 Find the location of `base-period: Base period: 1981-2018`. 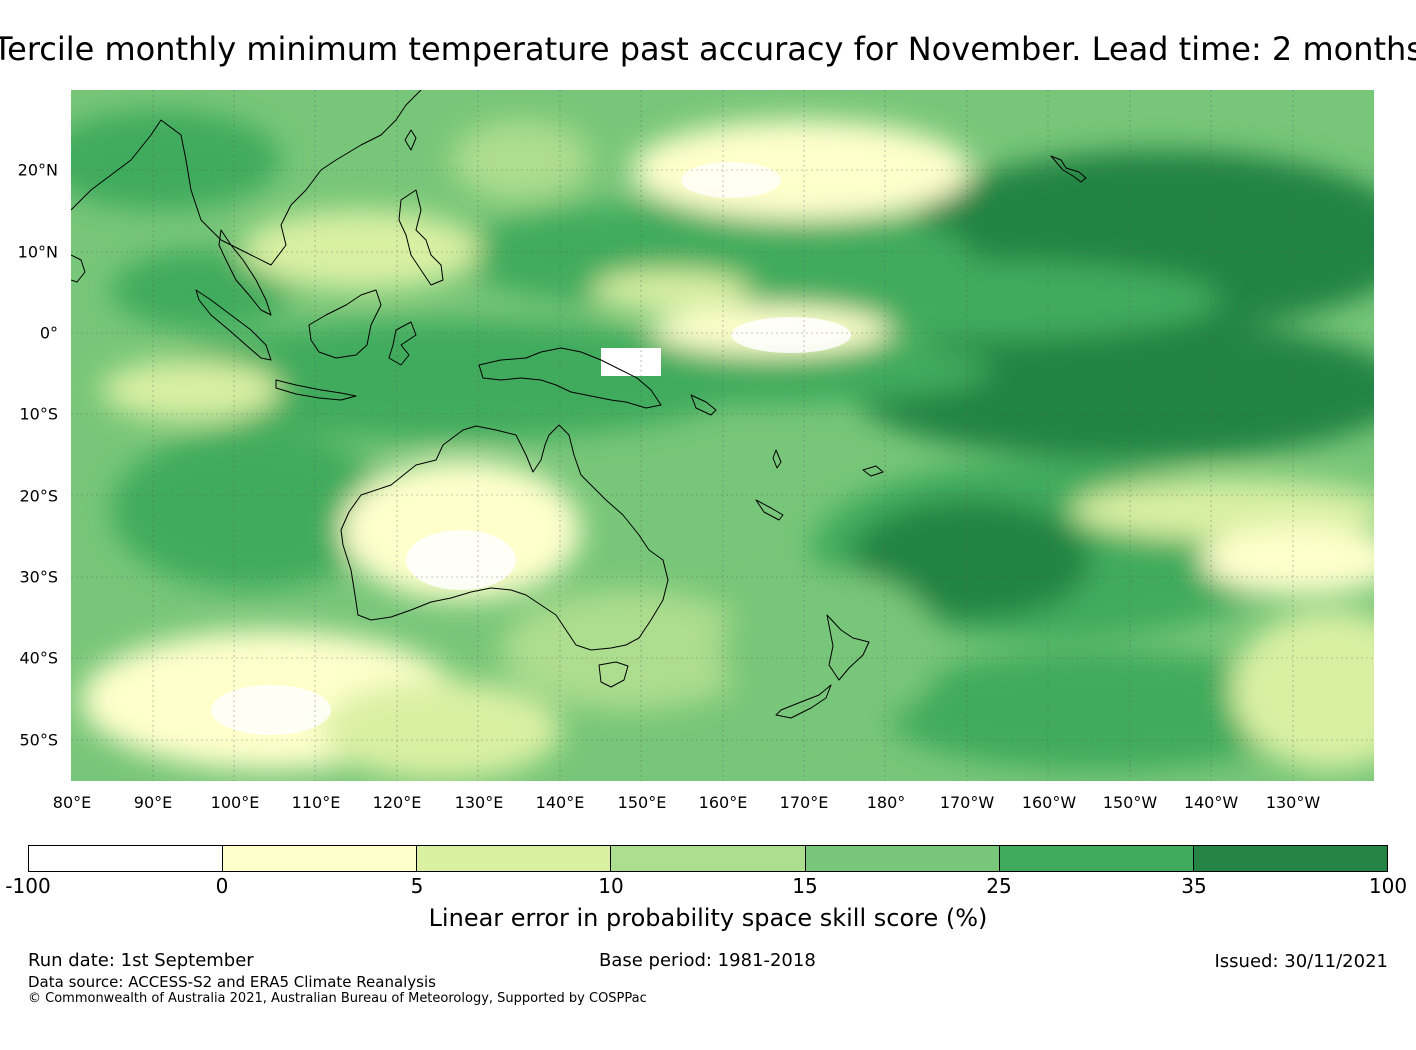

base-period: Base period: 1981-2018 is located at coordinates (707, 960).